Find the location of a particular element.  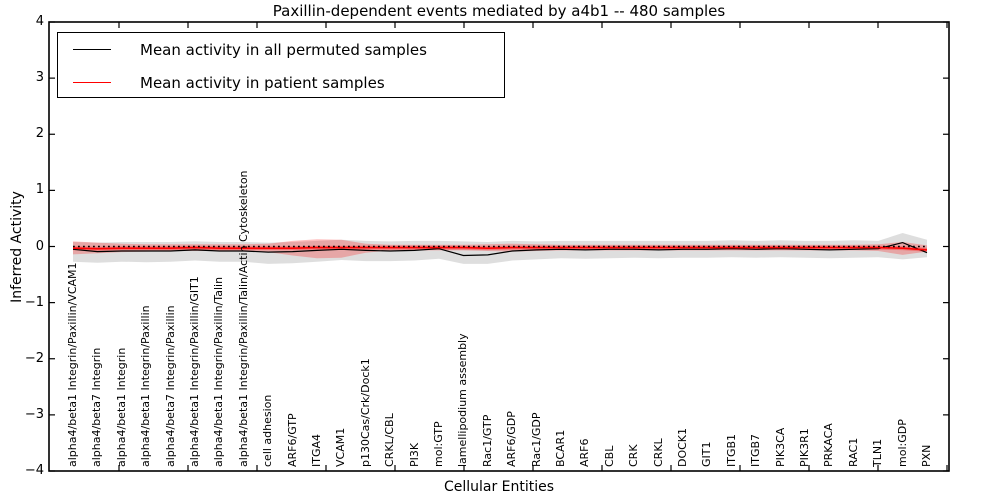

y-tick-label: −4 is located at coordinates (34, 470).